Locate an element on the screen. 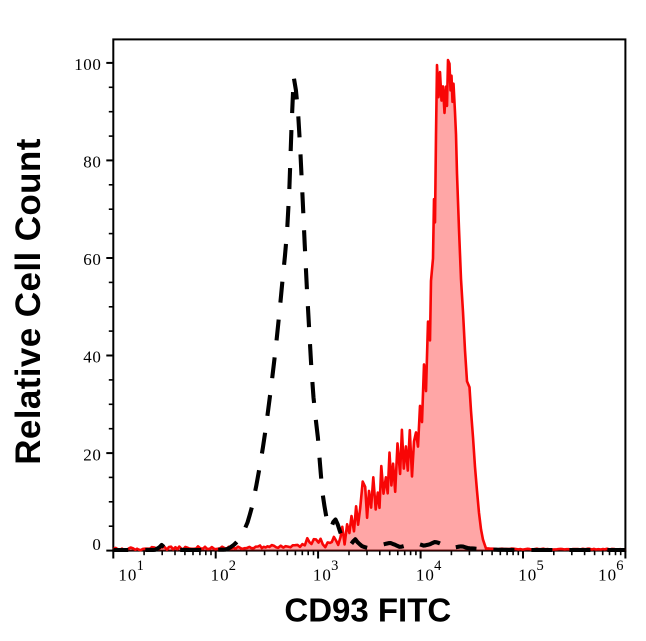 Image resolution: width=646 pixels, height=641 pixels. svg-text: 100 is located at coordinates (87, 64).